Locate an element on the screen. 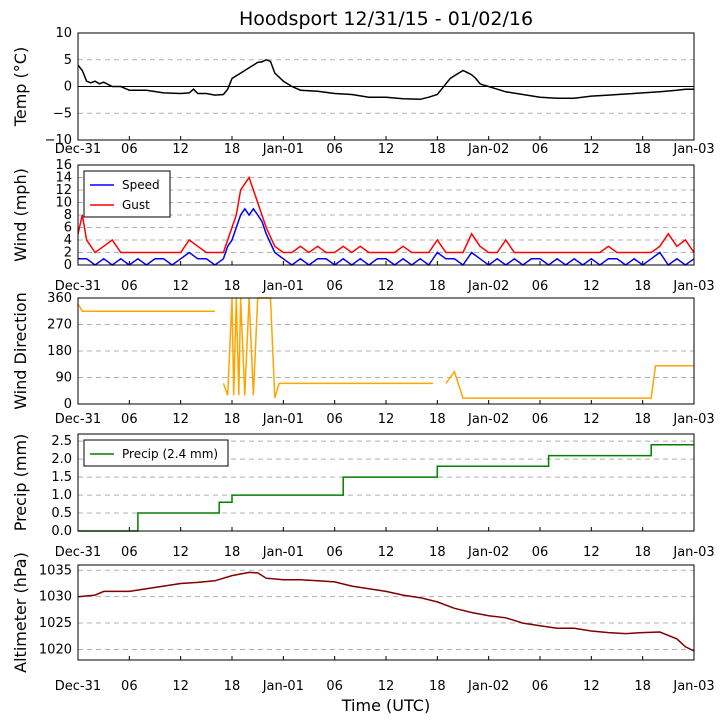 The image size is (724, 725). direction-x-tick-label: Jan-01 is located at coordinates (283, 419).